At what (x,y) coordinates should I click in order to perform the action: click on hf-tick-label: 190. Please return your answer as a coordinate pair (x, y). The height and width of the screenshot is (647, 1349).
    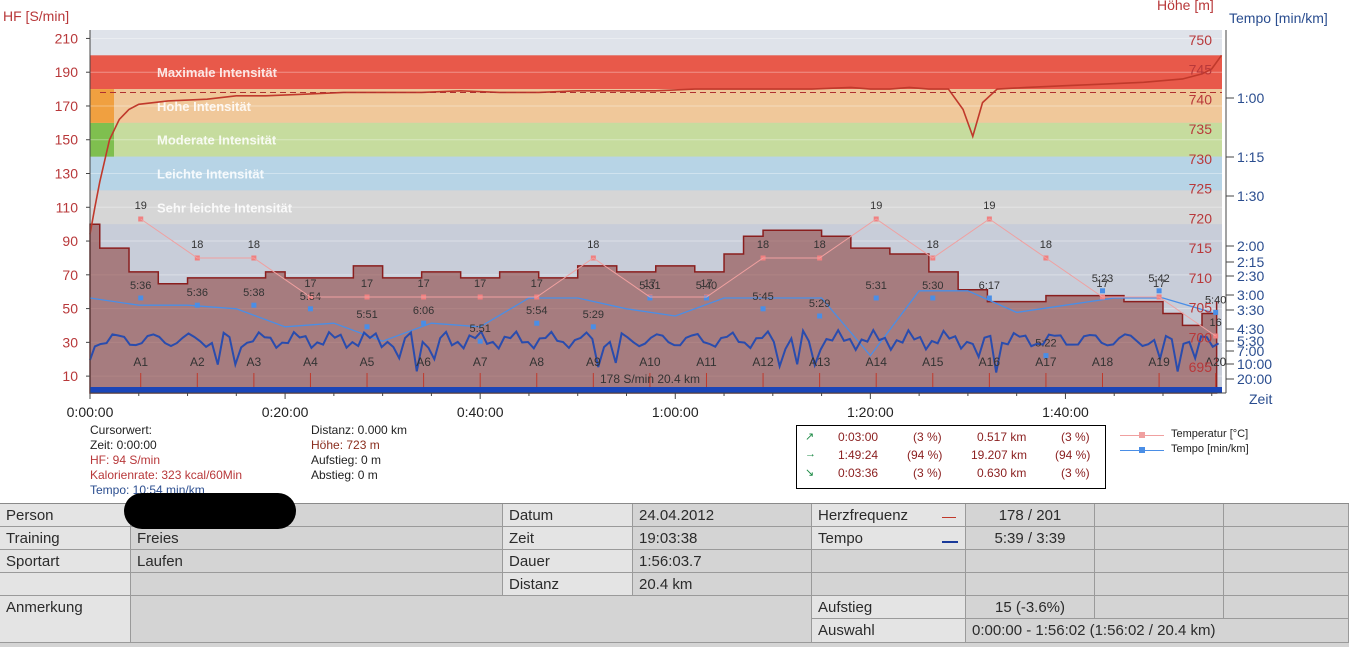
    Looking at the image, I should click on (67, 72).